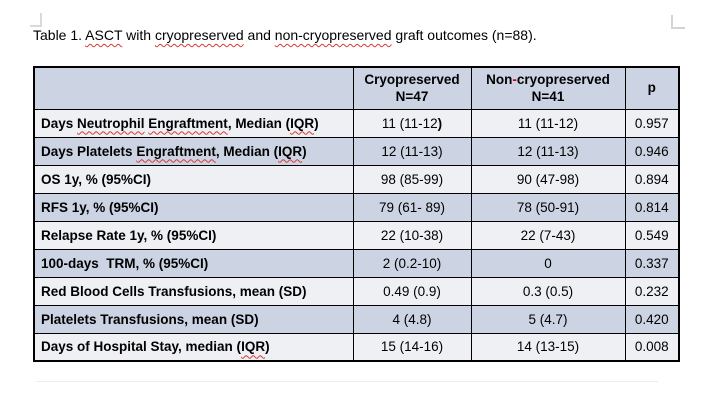 The height and width of the screenshot is (420, 717). What do you see at coordinates (125, 263) in the screenshot?
I see `text-segment: 100-days TRM, % (95%CI)` at bounding box center [125, 263].